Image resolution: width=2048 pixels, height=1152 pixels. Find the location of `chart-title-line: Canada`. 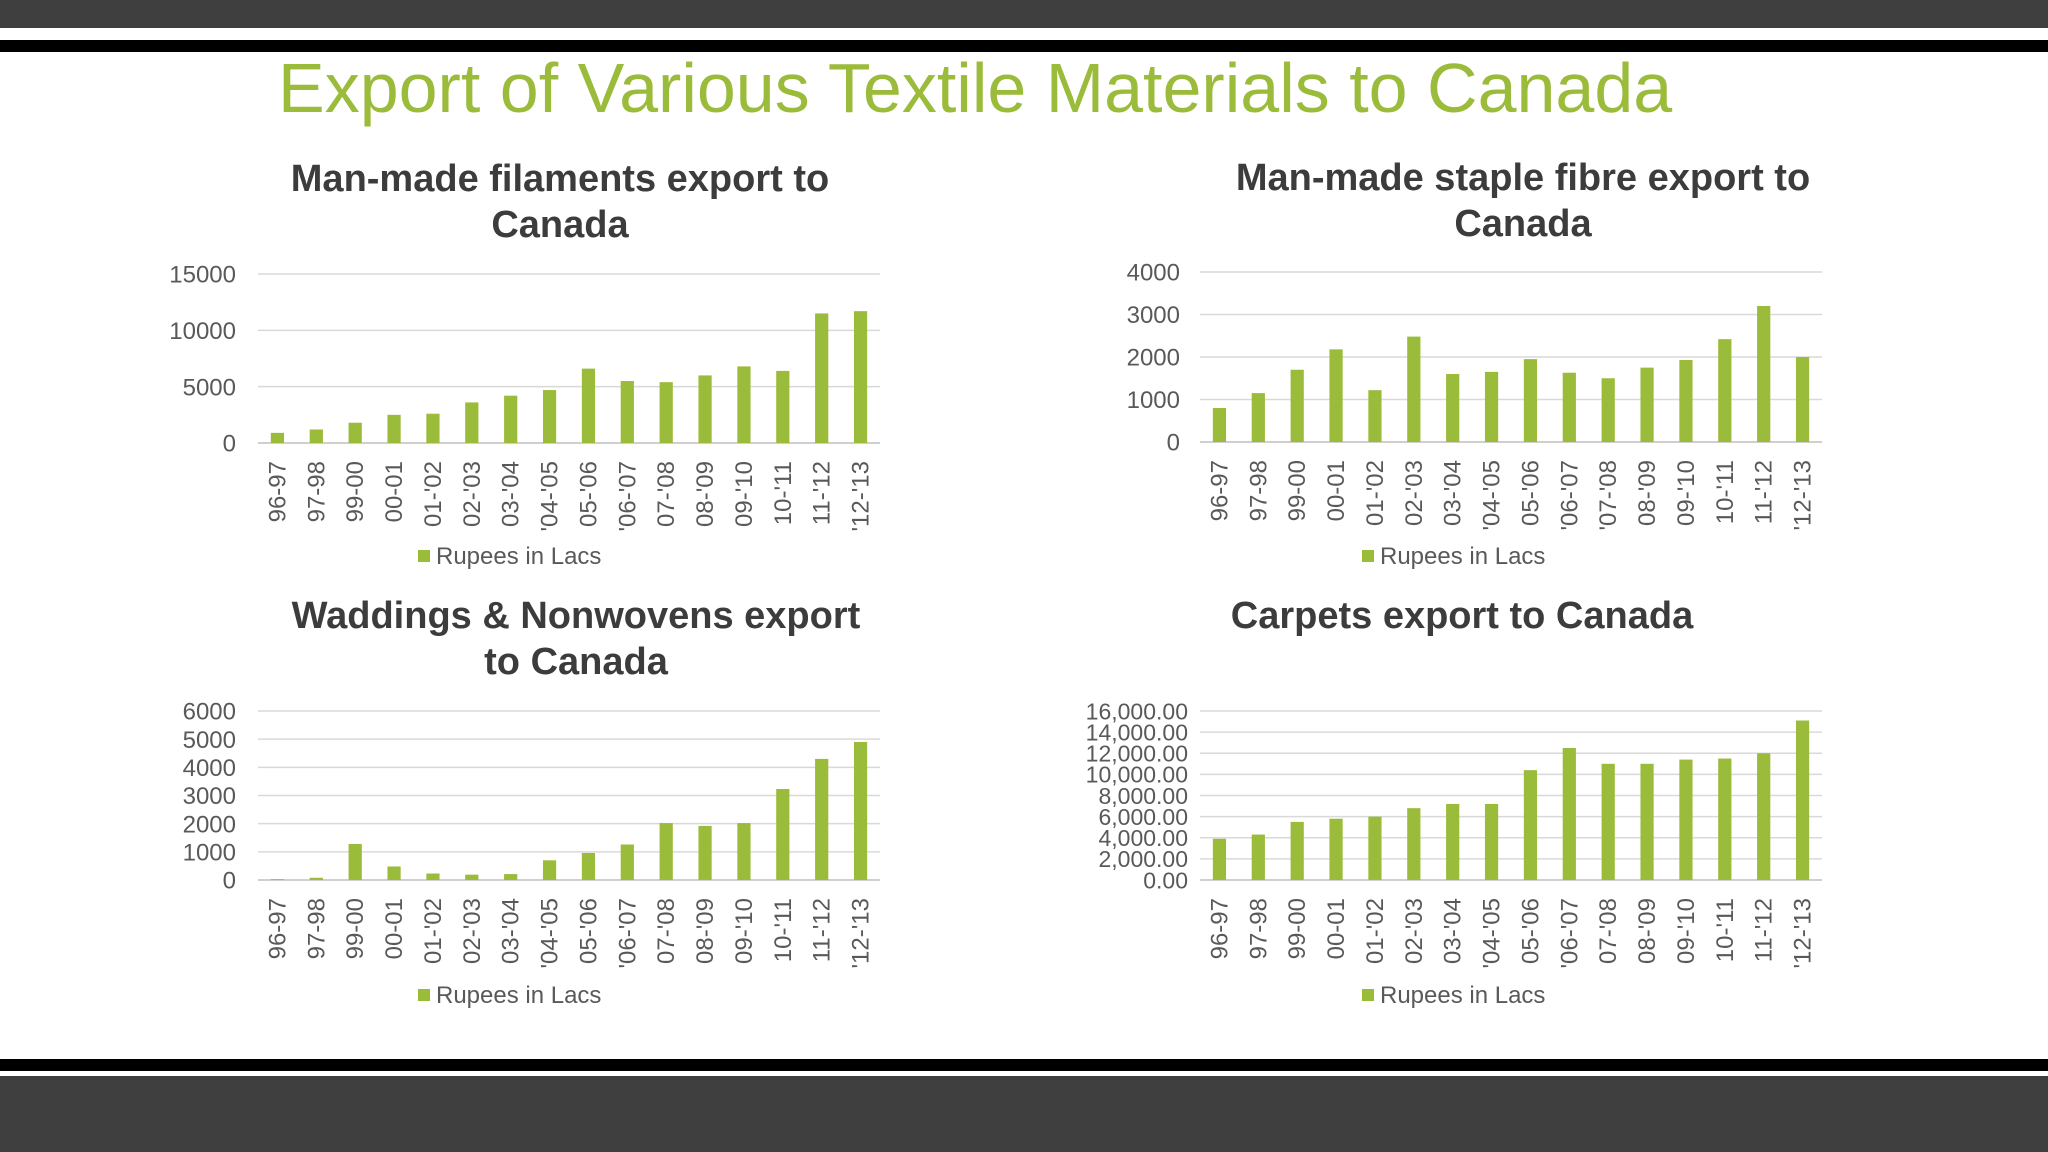

chart-title-line: Canada is located at coordinates (560, 225).